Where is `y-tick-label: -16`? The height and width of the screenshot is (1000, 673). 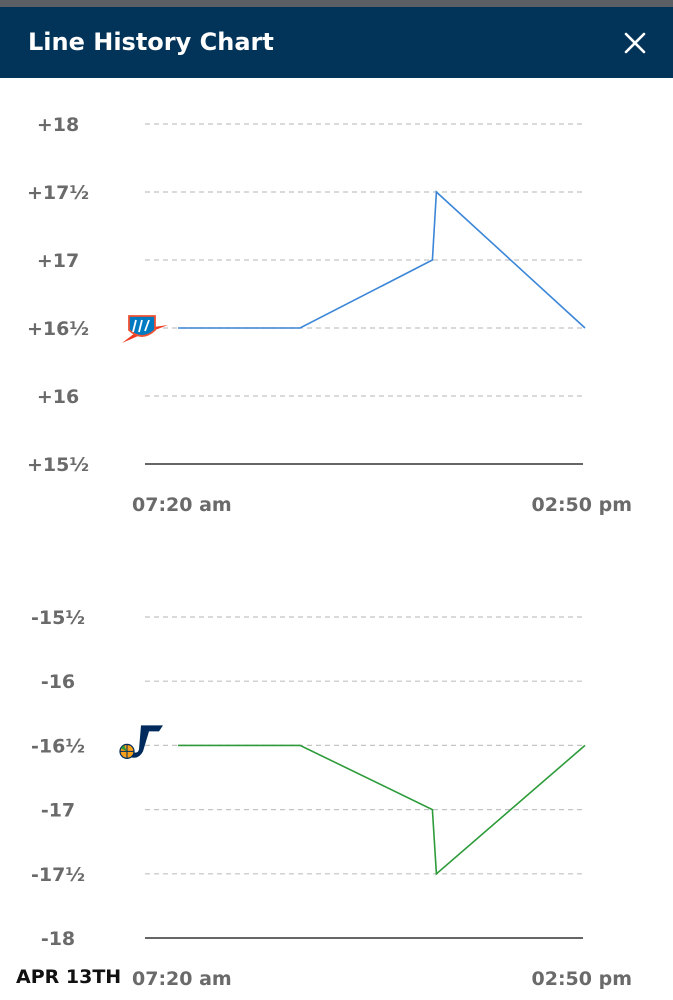 y-tick-label: -16 is located at coordinates (58, 682).